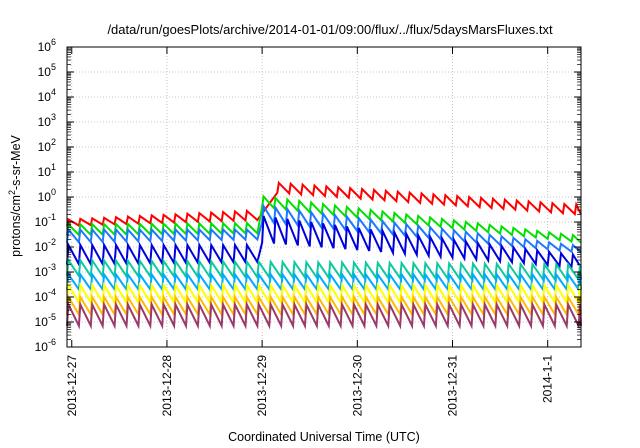 The height and width of the screenshot is (448, 640). Describe the element at coordinates (262, 386) in the screenshot. I see `x-tick-label: 2013-12-29` at that location.